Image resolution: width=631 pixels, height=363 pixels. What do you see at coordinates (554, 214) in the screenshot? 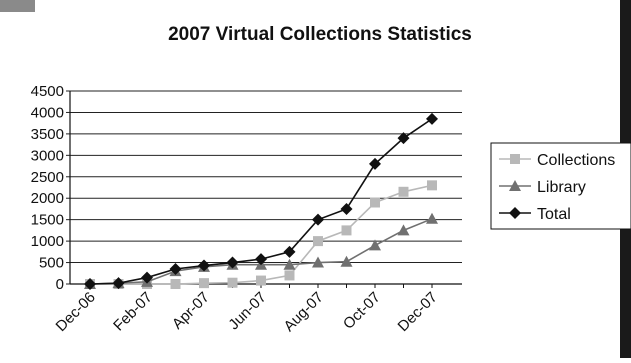
I see `legend-label-total: Total` at bounding box center [554, 214].